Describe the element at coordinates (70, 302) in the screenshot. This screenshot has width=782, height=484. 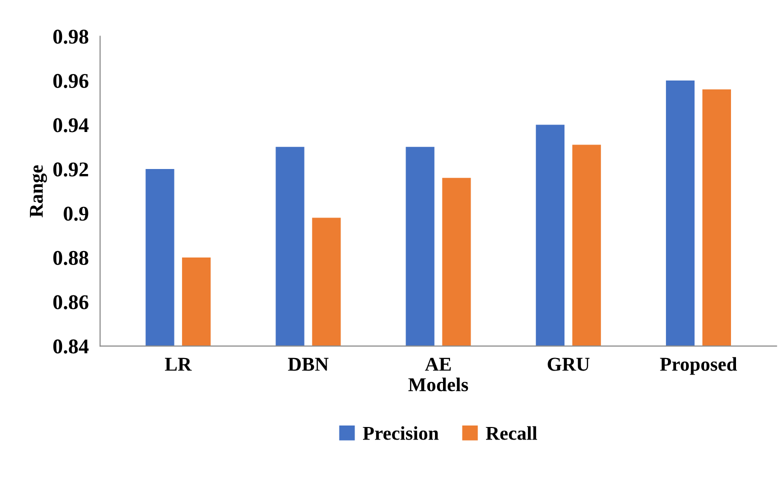
I see `y-tick-label: 0.86` at that location.